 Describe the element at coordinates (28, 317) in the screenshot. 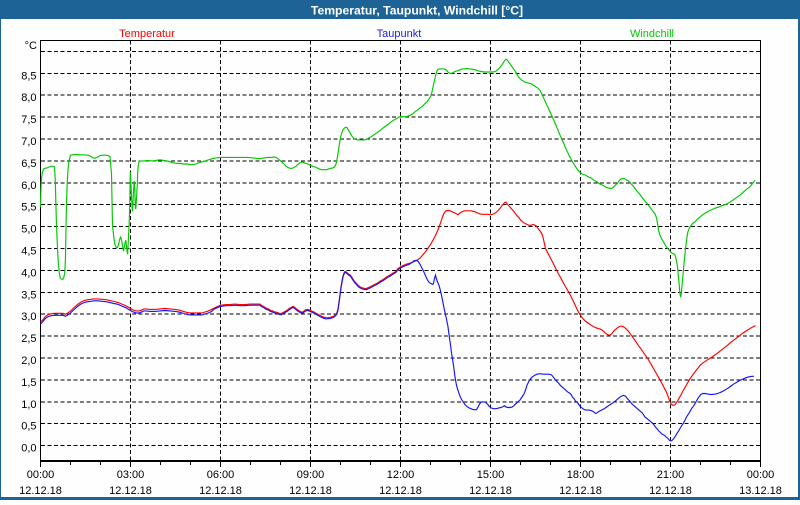

I see `svg-text: 3,0` at that location.